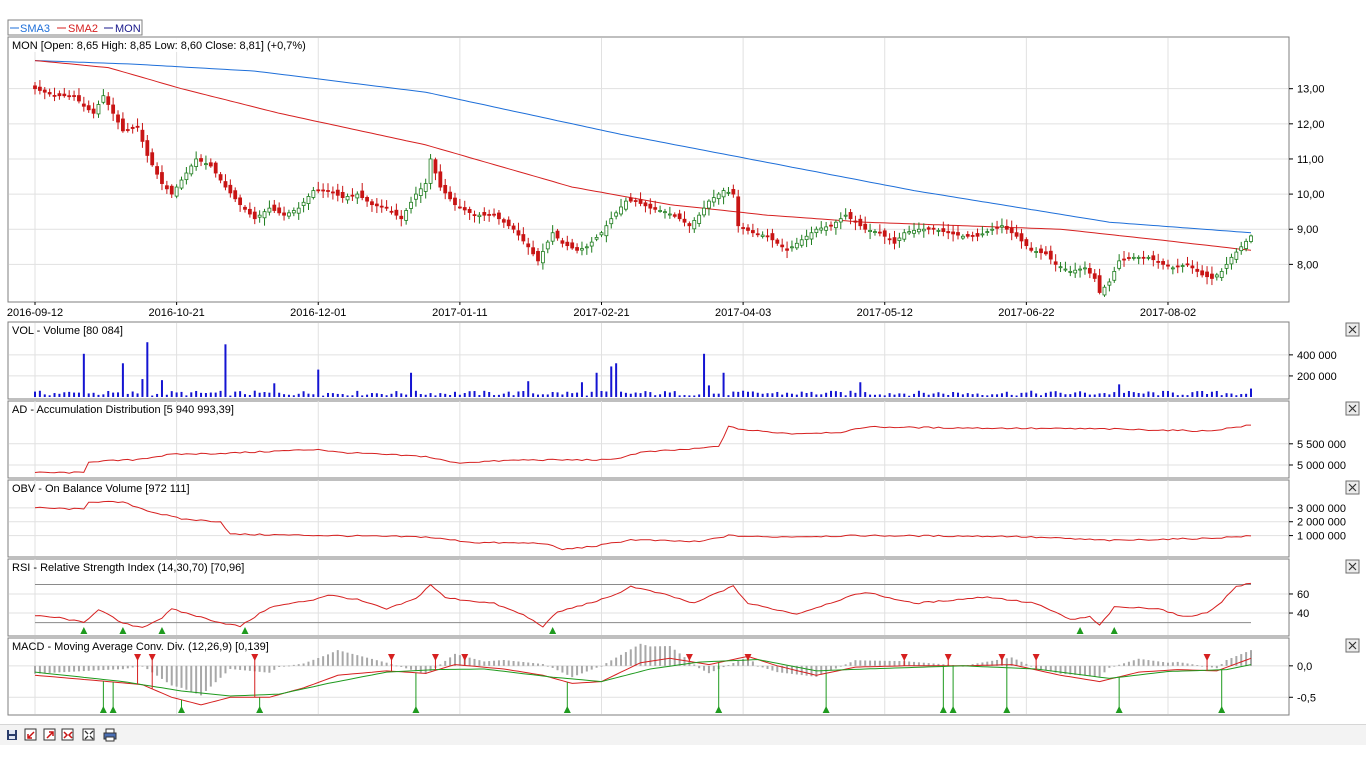 The height and width of the screenshot is (768, 1366). I want to click on save-icon, so click(12, 735).